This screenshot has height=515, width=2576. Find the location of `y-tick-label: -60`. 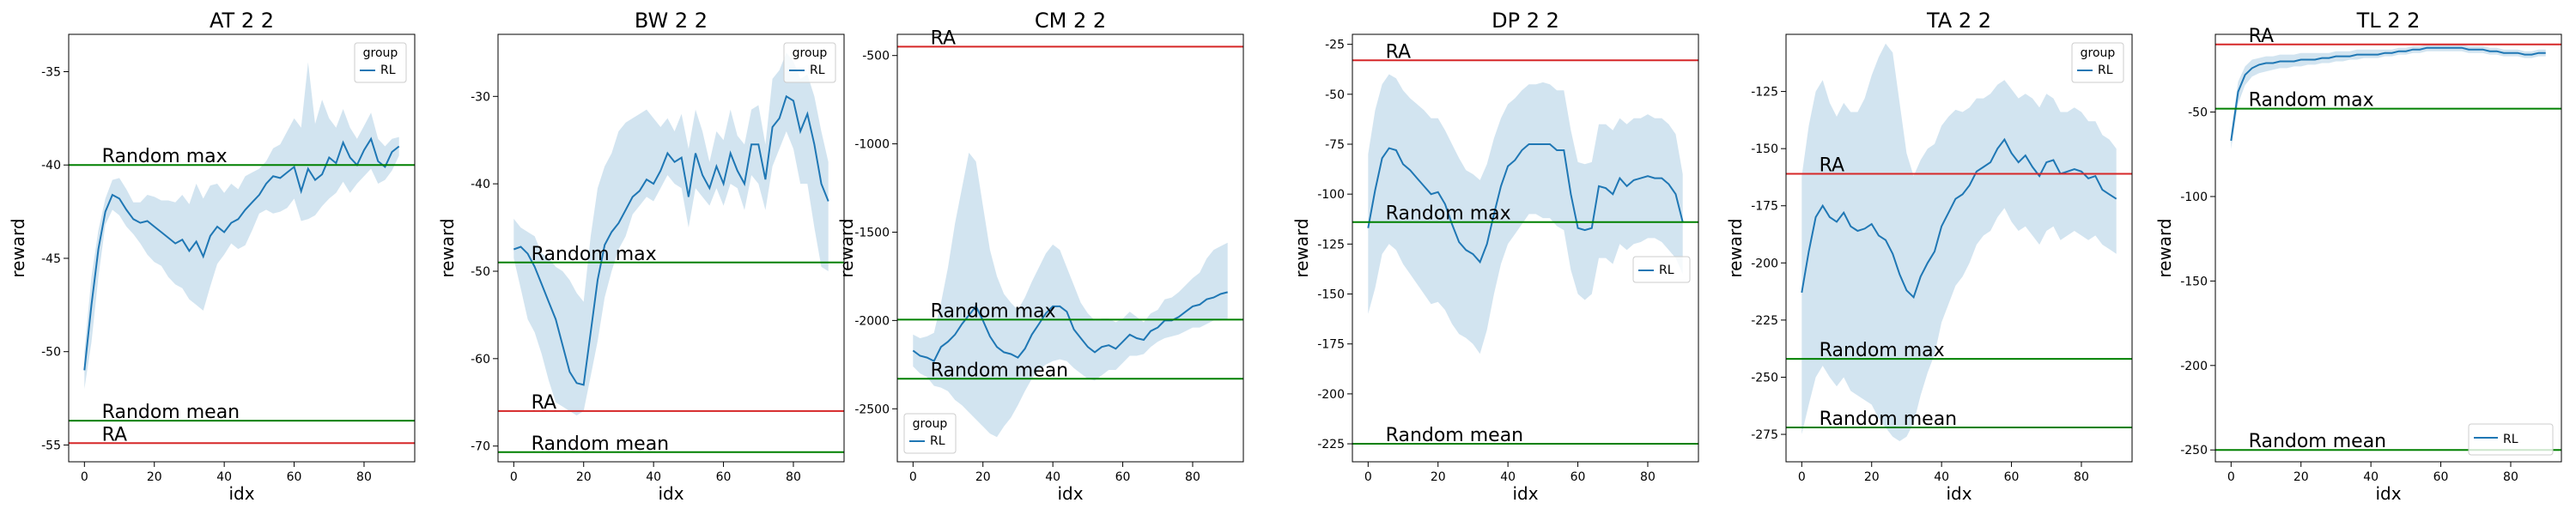

y-tick-label: -60 is located at coordinates (481, 360).